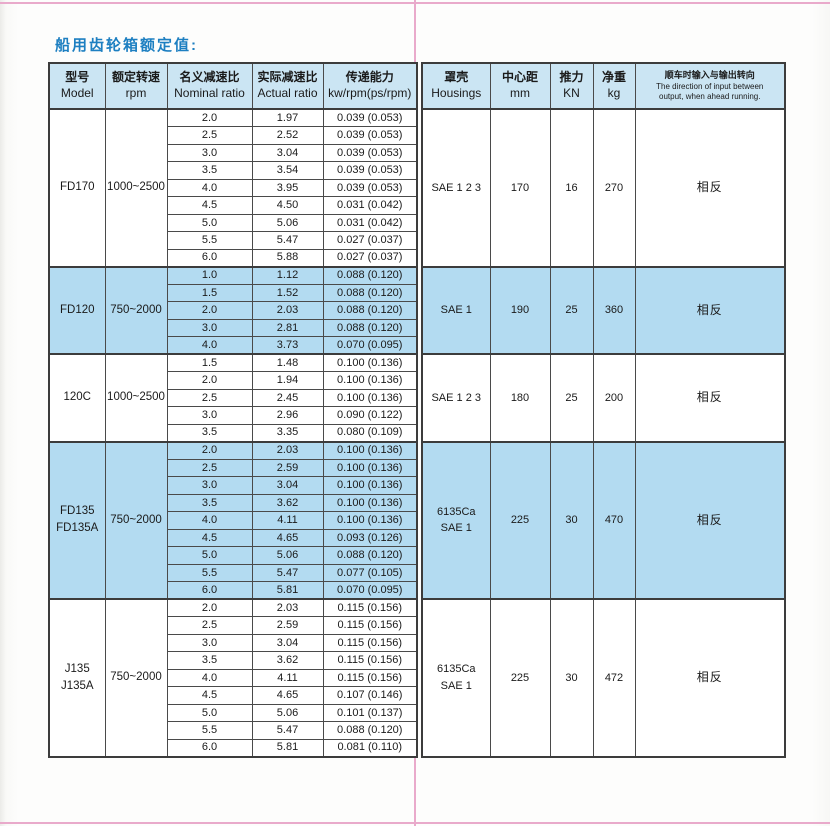 The width and height of the screenshot is (830, 826). What do you see at coordinates (77, 93) in the screenshot?
I see `col-header-model-en: Model` at bounding box center [77, 93].